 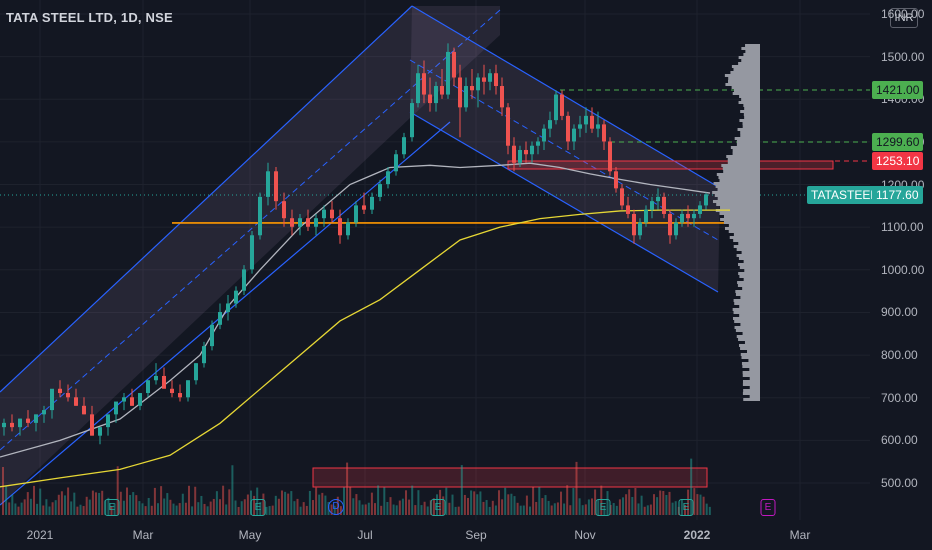 What do you see at coordinates (904, 18) in the screenshot?
I see `currency-button: INR` at bounding box center [904, 18].